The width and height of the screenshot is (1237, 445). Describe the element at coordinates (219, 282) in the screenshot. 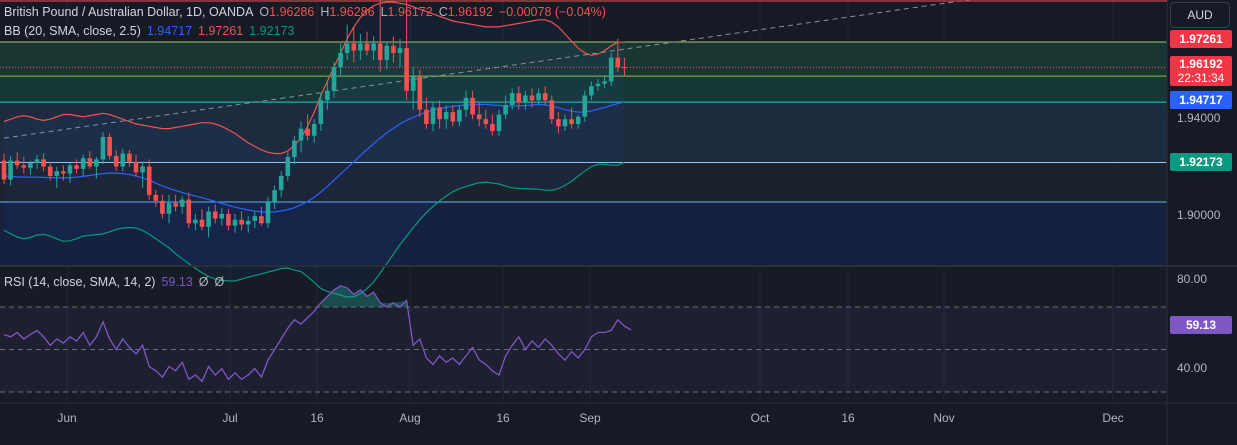

I see `rsi-empty-2: Ø` at that location.